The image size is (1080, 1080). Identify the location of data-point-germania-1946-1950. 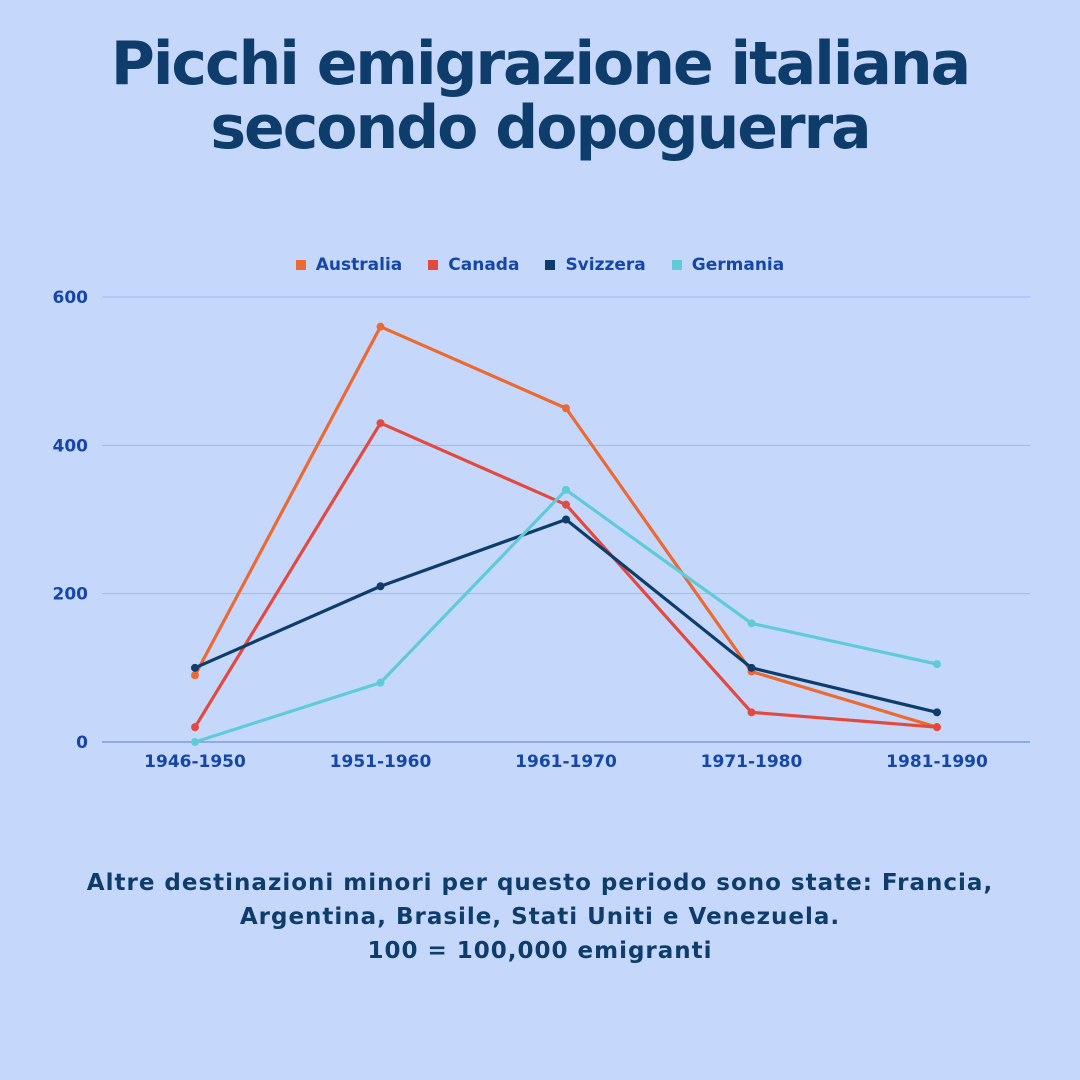
(195, 742).